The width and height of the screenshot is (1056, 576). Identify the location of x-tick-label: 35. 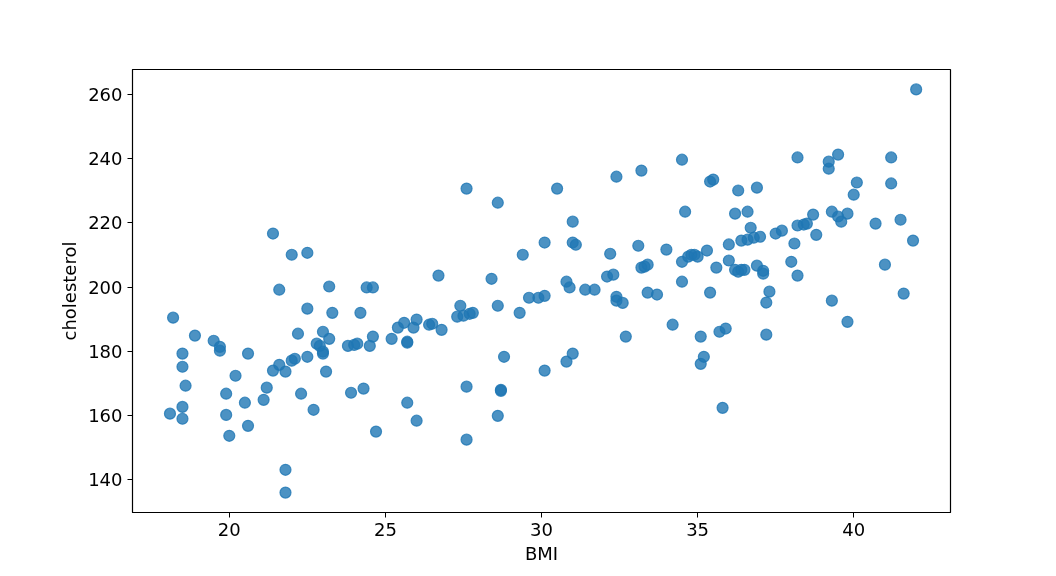
(698, 529).